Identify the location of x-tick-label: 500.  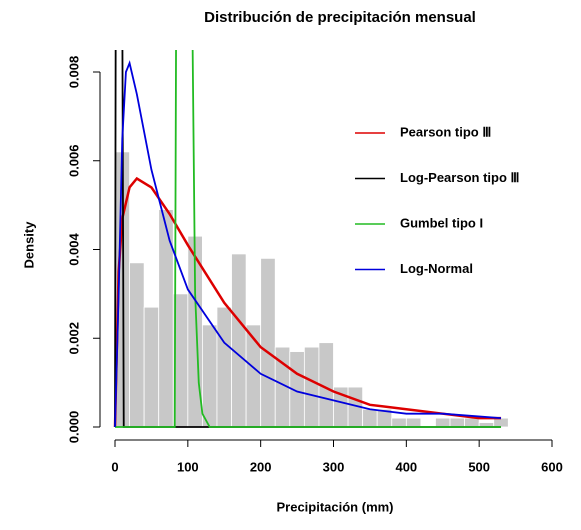
(479, 466).